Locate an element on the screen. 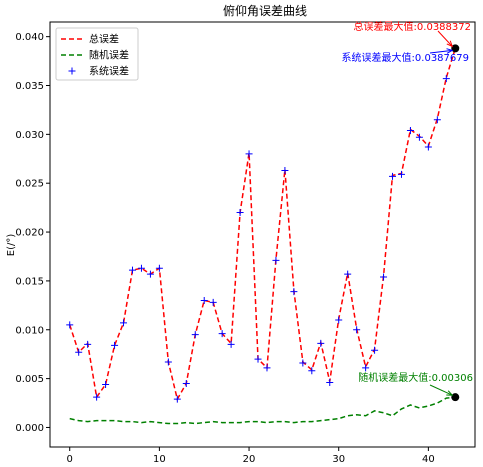  y-tick-label: 0.020 is located at coordinates (29, 233).